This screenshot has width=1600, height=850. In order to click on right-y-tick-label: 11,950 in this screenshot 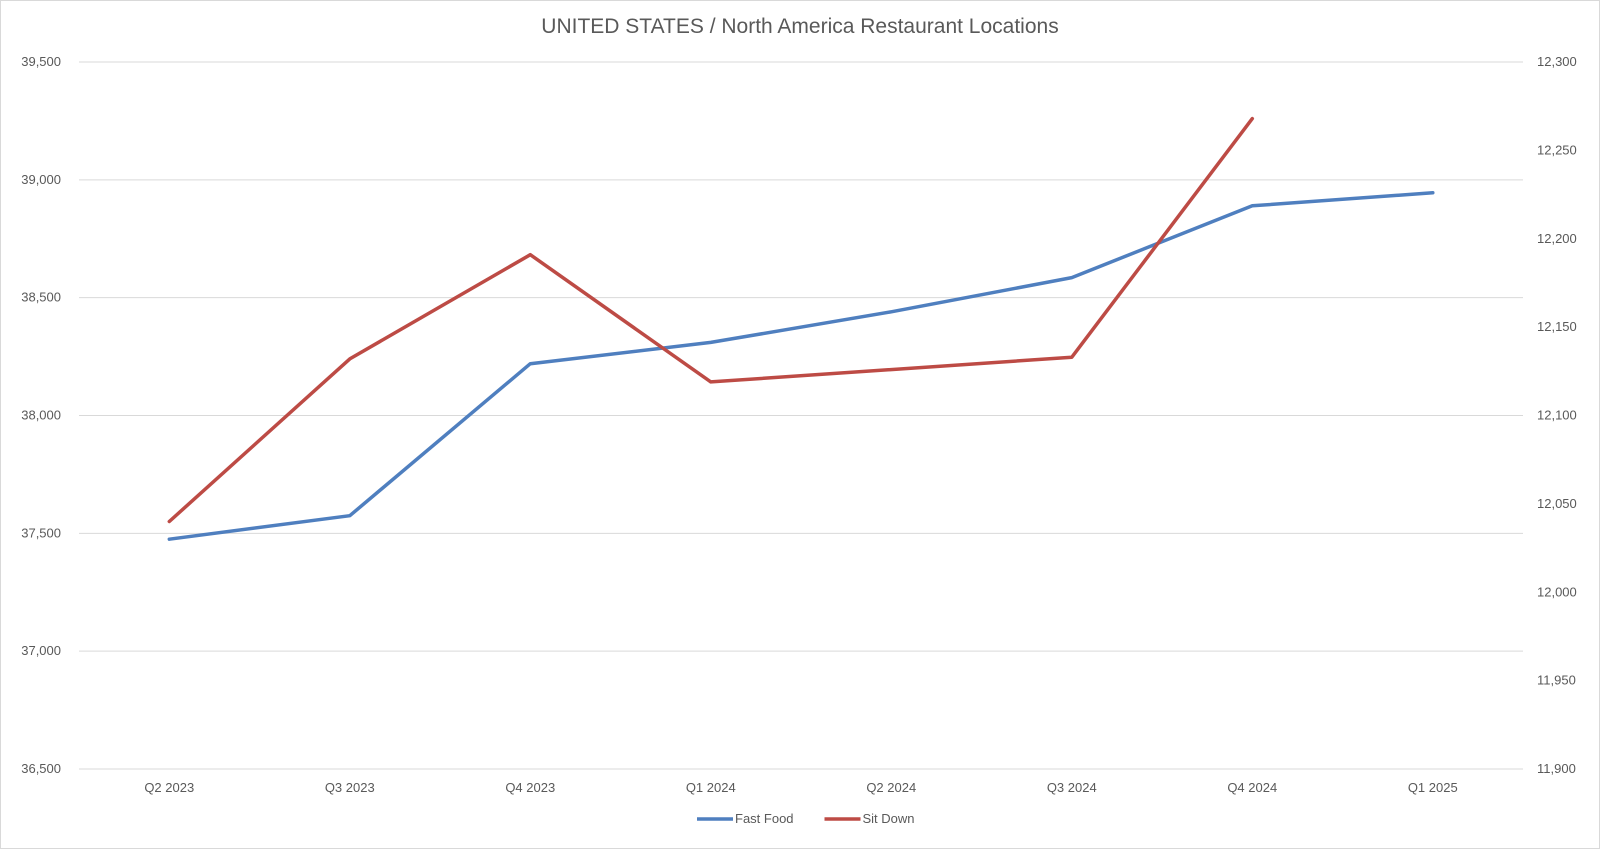, I will do `click(1556, 680)`.